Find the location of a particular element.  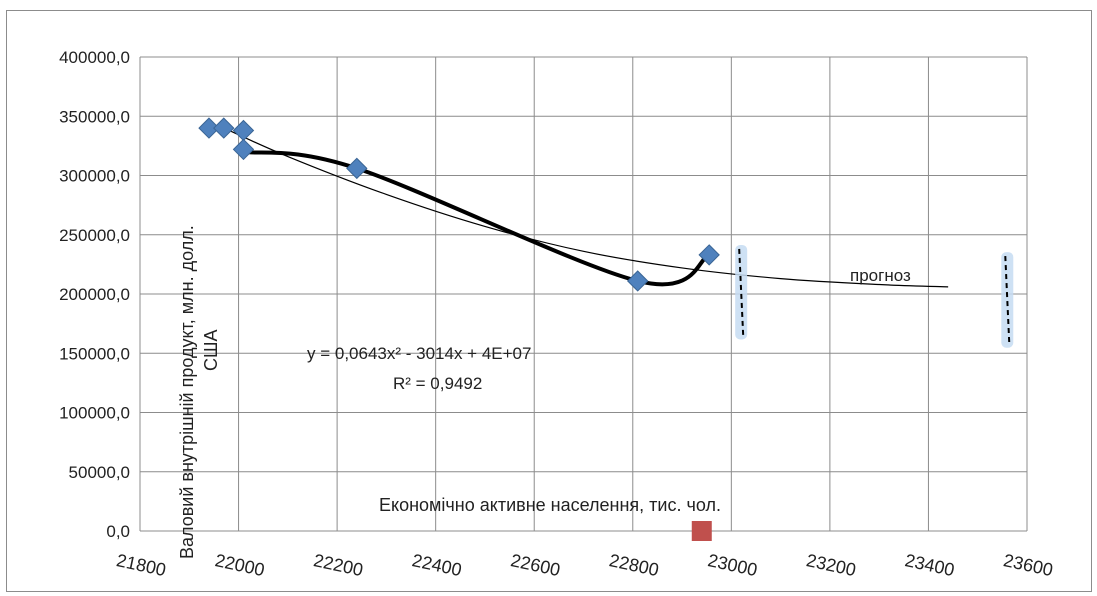

y-tick-label: 400000,0 is located at coordinates (94, 57).